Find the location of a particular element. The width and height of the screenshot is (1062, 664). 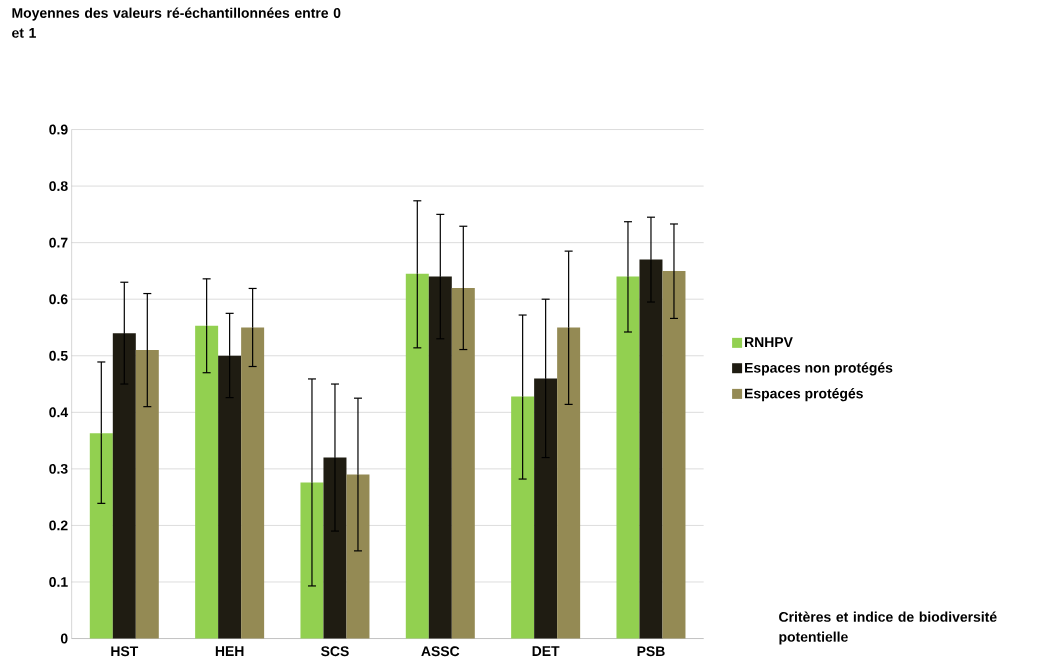

y-tick-label: 0.8 is located at coordinates (58, 186).